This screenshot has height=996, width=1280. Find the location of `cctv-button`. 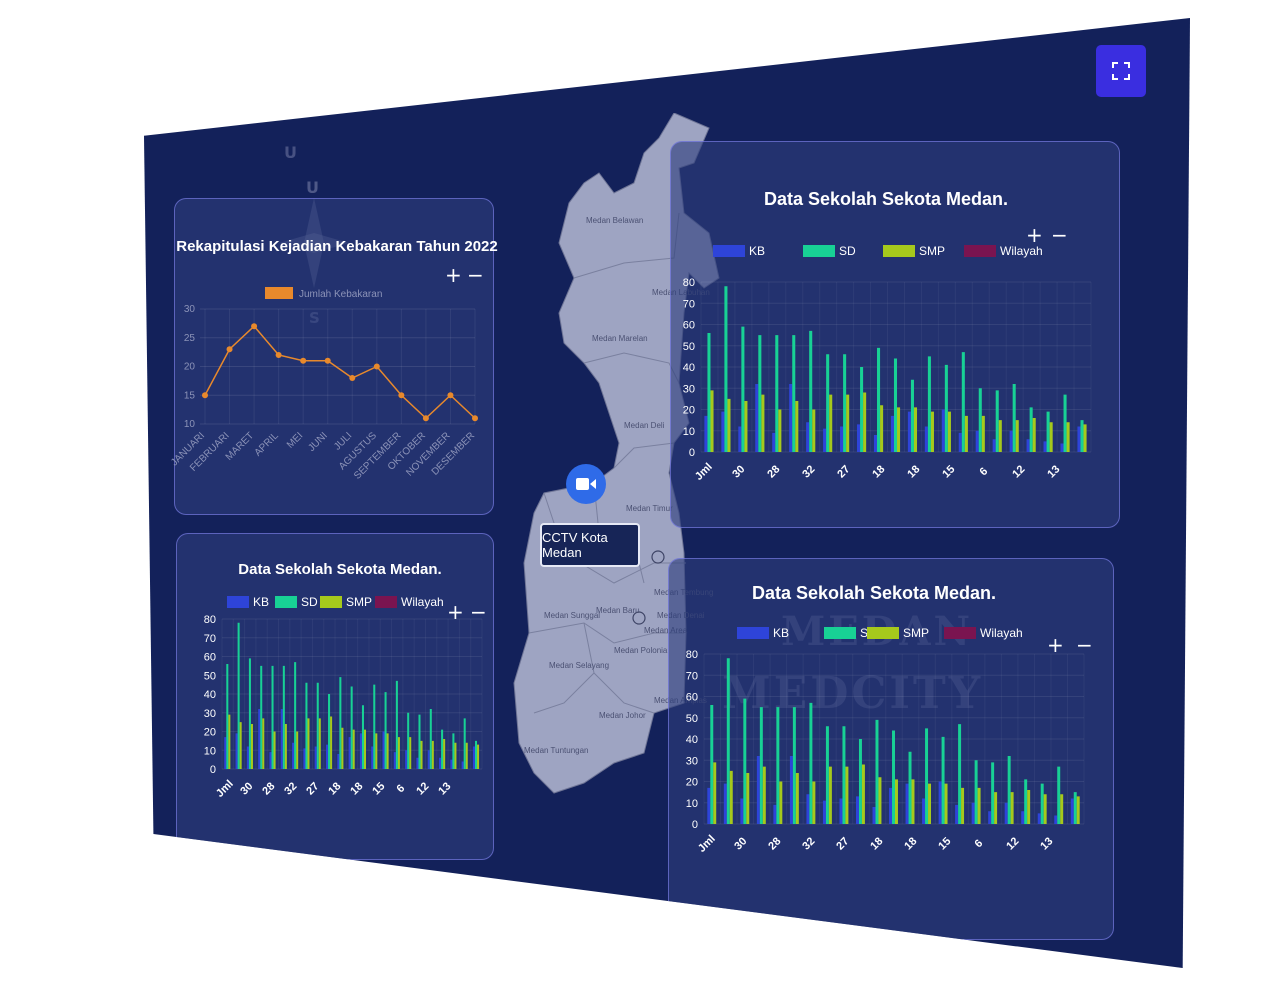

cctv-button is located at coordinates (586, 484).